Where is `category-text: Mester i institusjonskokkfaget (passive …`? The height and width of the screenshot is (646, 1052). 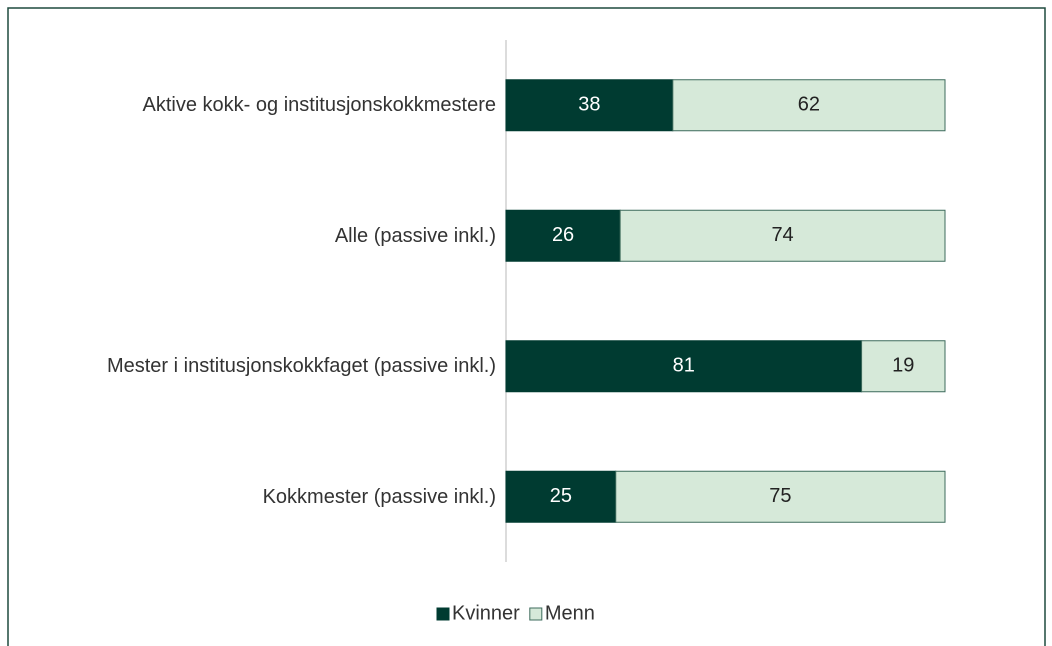 category-text: Mester i institusjonskokkfaget (passive … is located at coordinates (301, 366).